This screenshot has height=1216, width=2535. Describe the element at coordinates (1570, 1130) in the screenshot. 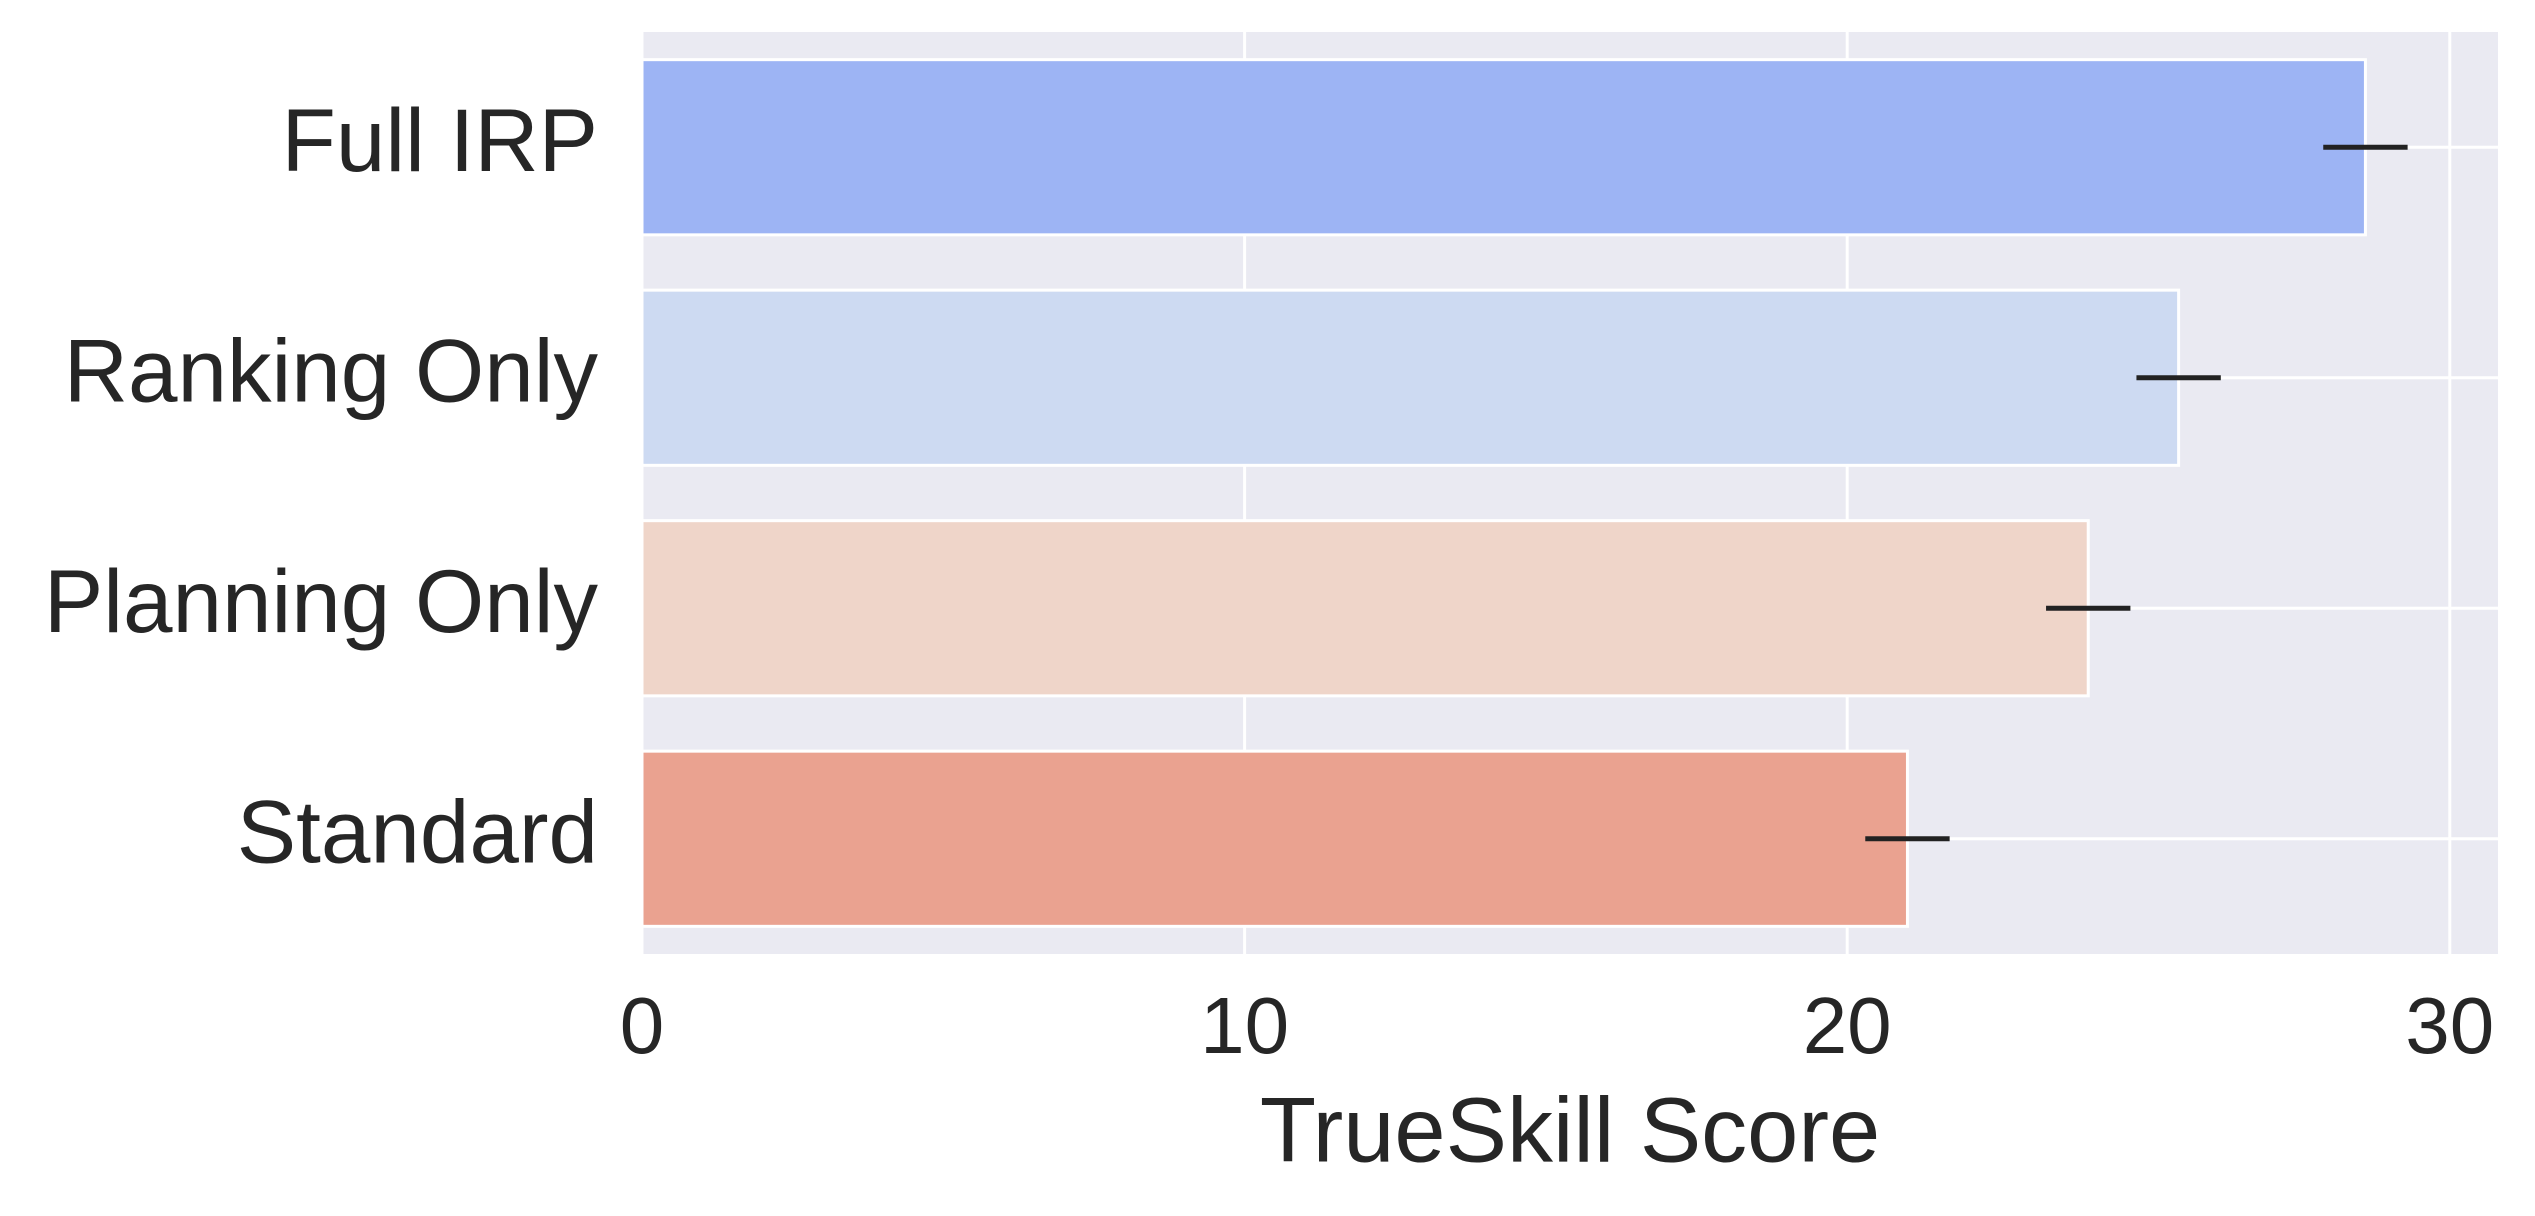

I see `x-axis-label: TrueSkill Score` at that location.